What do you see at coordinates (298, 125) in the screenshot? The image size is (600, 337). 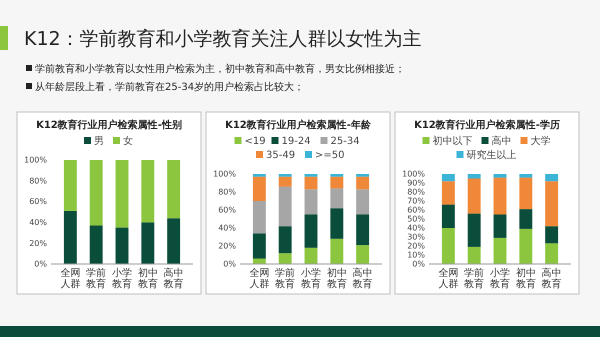 I see `chart-title: K12教育行业用户检索属性-年龄` at bounding box center [298, 125].